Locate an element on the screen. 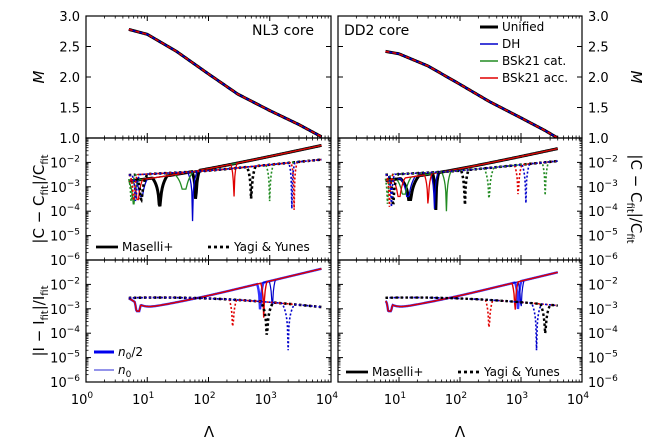 The image size is (669, 442). y-tick-label-mass-right: 1.0 is located at coordinates (598, 139).